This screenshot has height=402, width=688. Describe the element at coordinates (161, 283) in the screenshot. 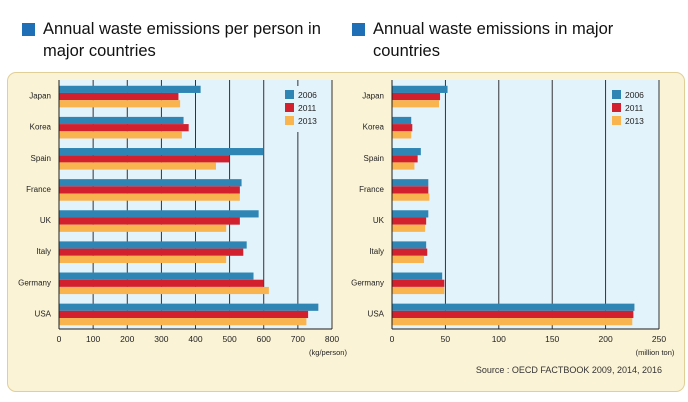

I see `bar-left-germany-2011` at that location.